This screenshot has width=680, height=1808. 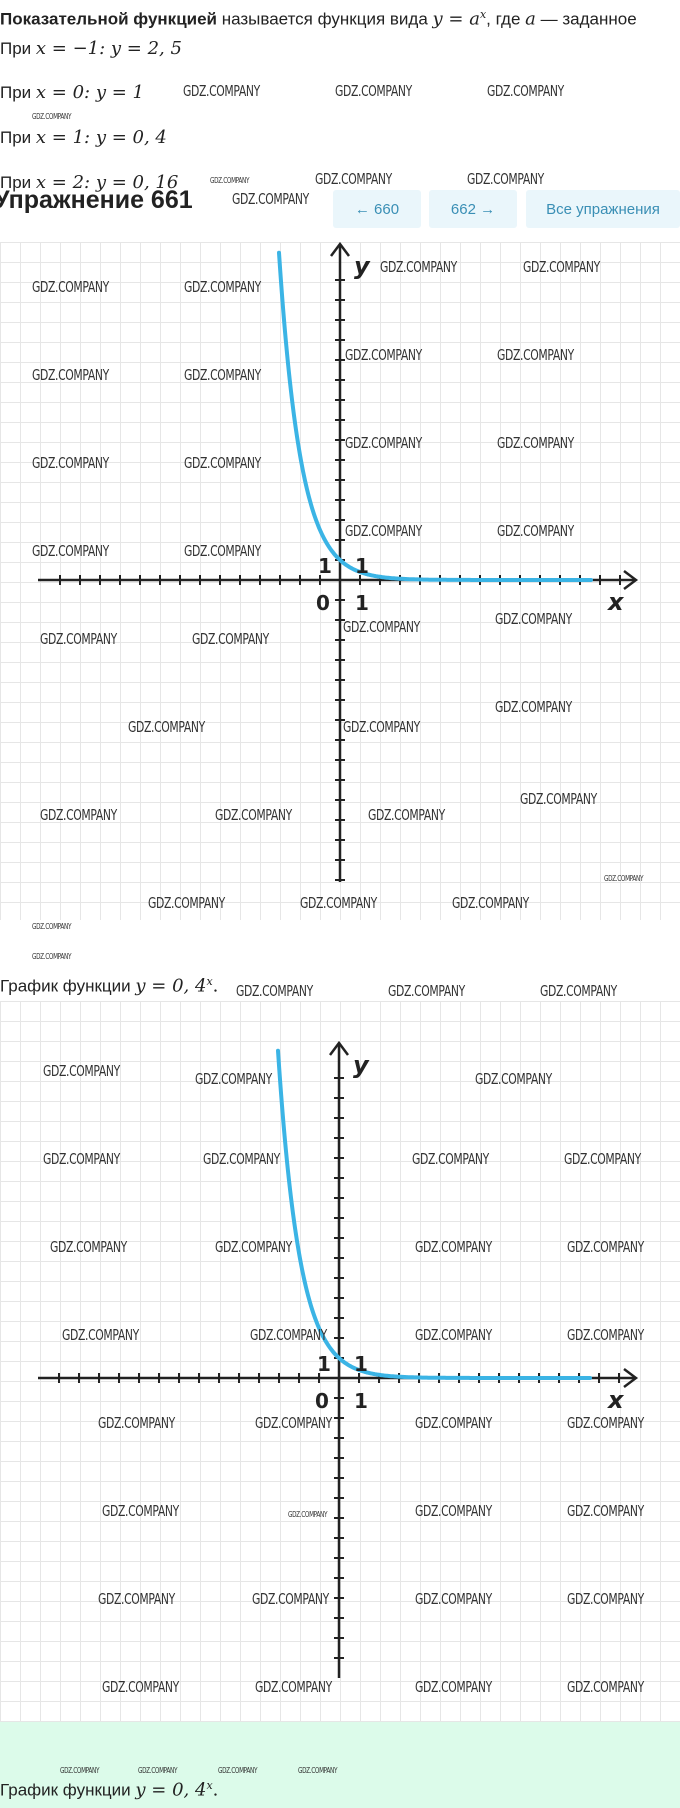 What do you see at coordinates (340, 249) in the screenshot?
I see `y-axis-arrow-icon` at bounding box center [340, 249].